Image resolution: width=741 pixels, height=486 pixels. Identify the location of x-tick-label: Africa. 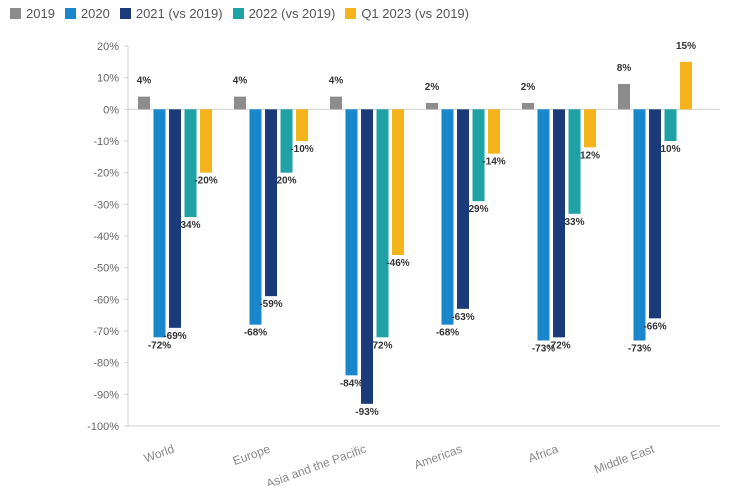
(543, 454).